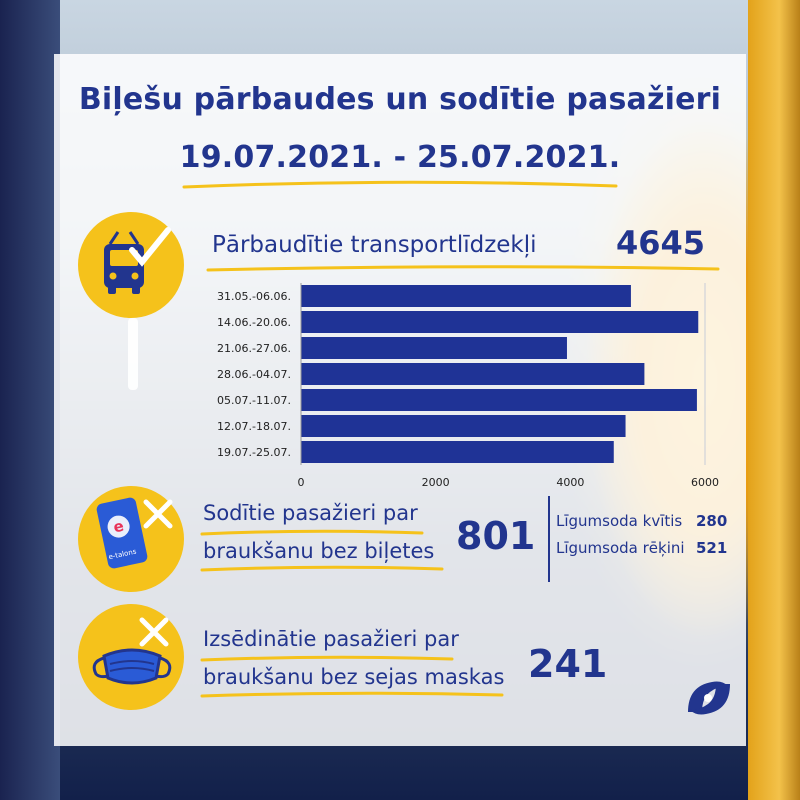  Describe the element at coordinates (301, 482) in the screenshot. I see `chart-tick-label: 0` at that location.